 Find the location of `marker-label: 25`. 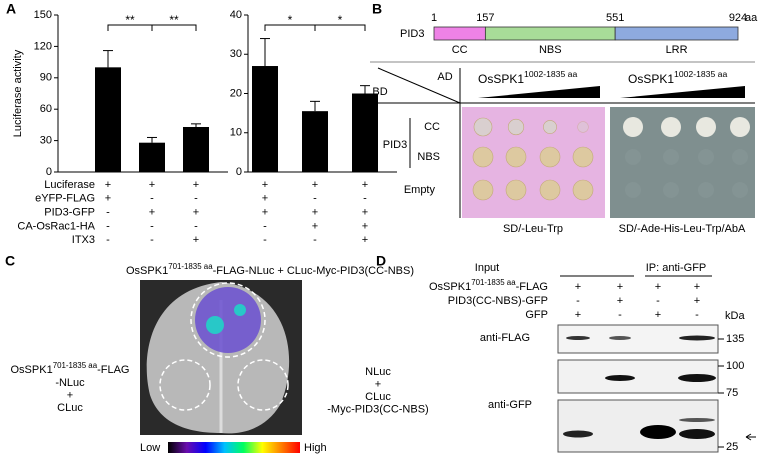

marker-label: 25 is located at coordinates (732, 447).